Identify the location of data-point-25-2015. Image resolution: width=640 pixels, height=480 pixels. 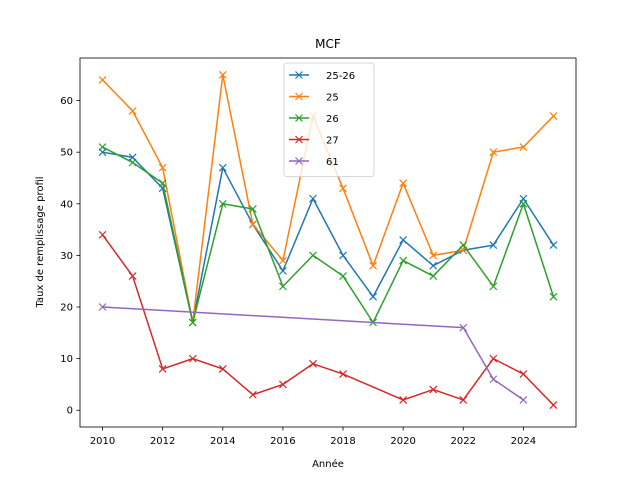
(252, 224).